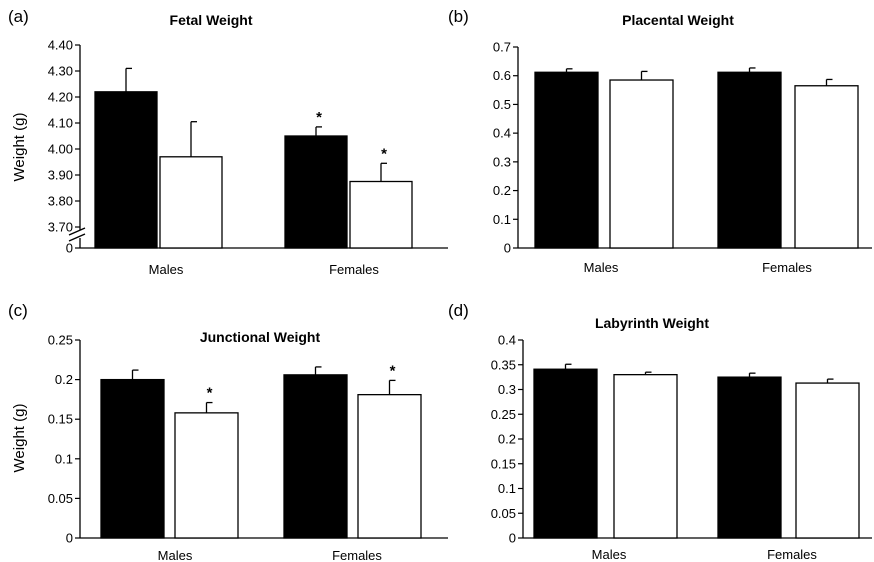  Describe the element at coordinates (458, 16) in the screenshot. I see `panel-letter: (b)` at that location.